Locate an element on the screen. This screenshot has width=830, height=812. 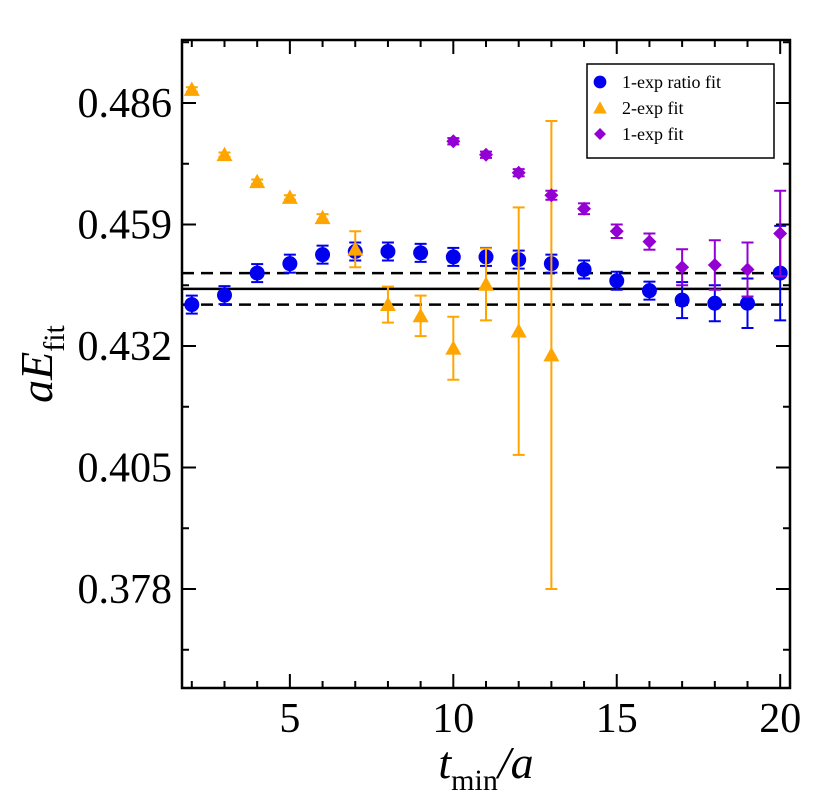
y-tick-label: 0.459 is located at coordinates (125, 226).